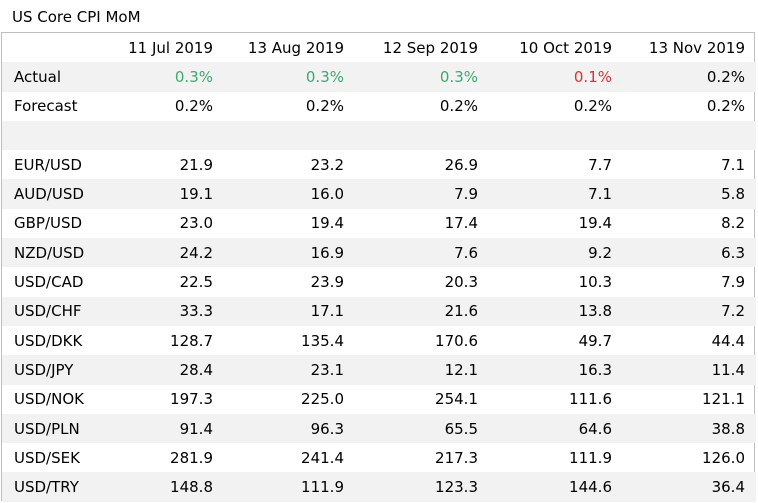  What do you see at coordinates (379, 457) in the screenshot?
I see `table-row: USD/SEK 281.9 241.4 217.3 111.9 126.0` at bounding box center [379, 457].